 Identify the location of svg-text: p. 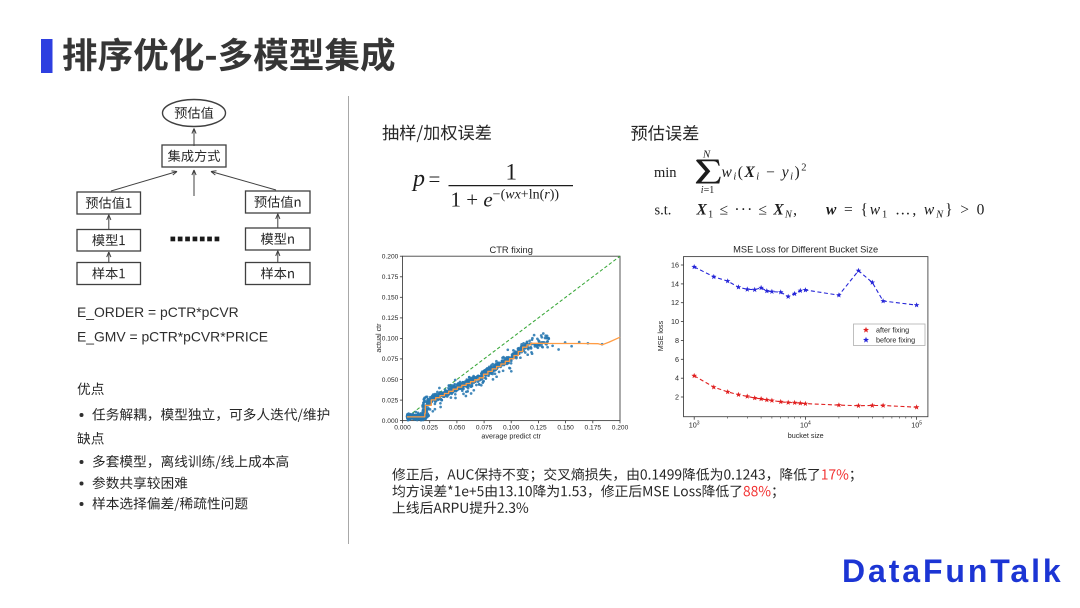
(418, 179).